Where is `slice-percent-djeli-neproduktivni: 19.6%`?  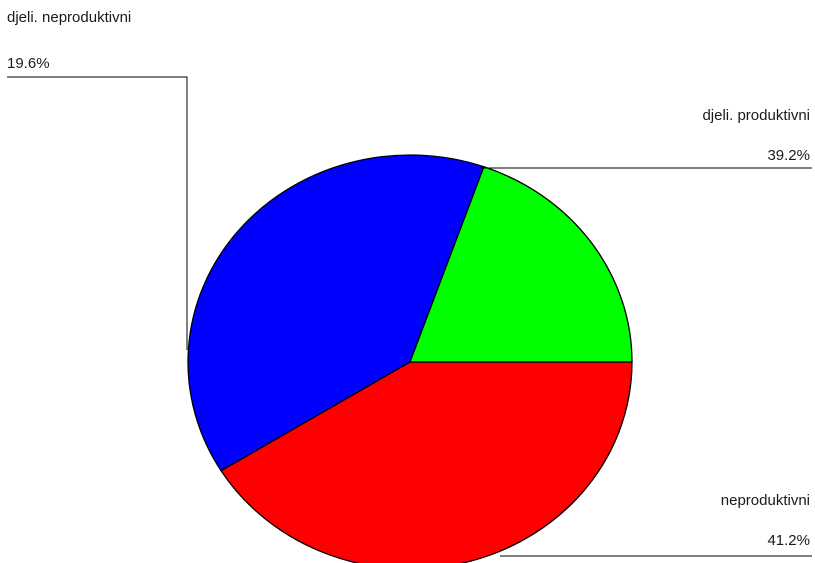 slice-percent-djeli-neproduktivni: 19.6% is located at coordinates (28, 63).